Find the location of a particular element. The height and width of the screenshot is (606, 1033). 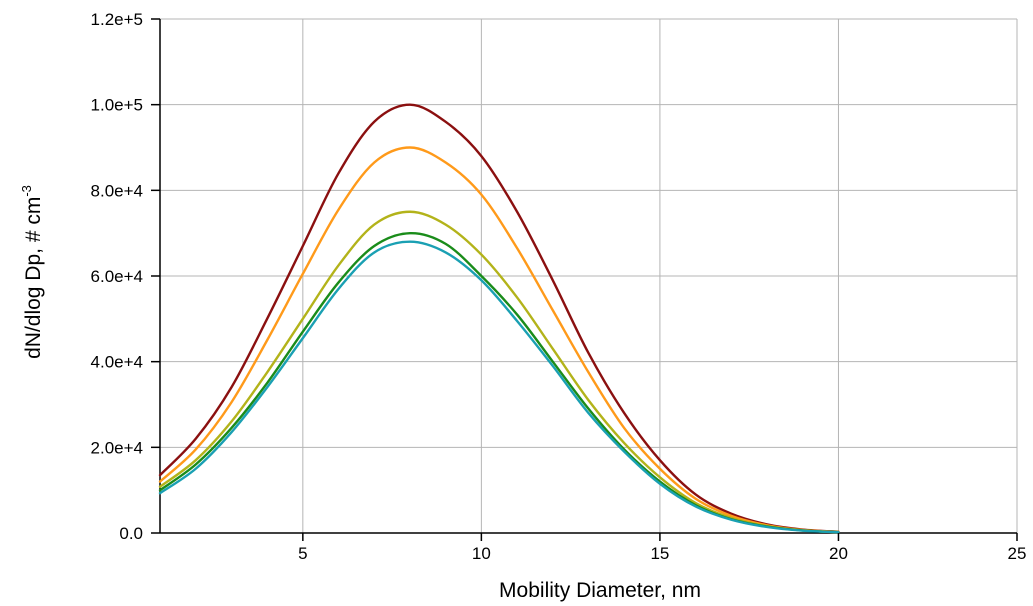

y-tick-label: 1.0e+5 is located at coordinates (117, 105).